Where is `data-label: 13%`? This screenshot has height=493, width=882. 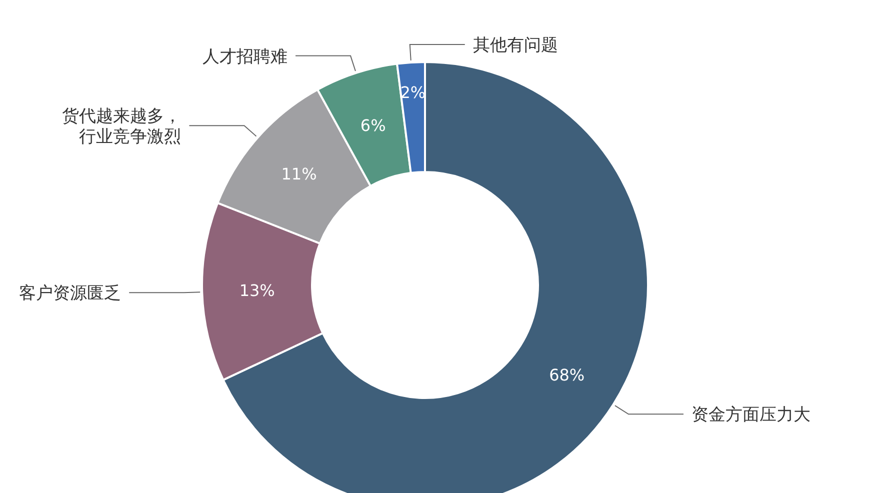 data-label: 13% is located at coordinates (257, 290).